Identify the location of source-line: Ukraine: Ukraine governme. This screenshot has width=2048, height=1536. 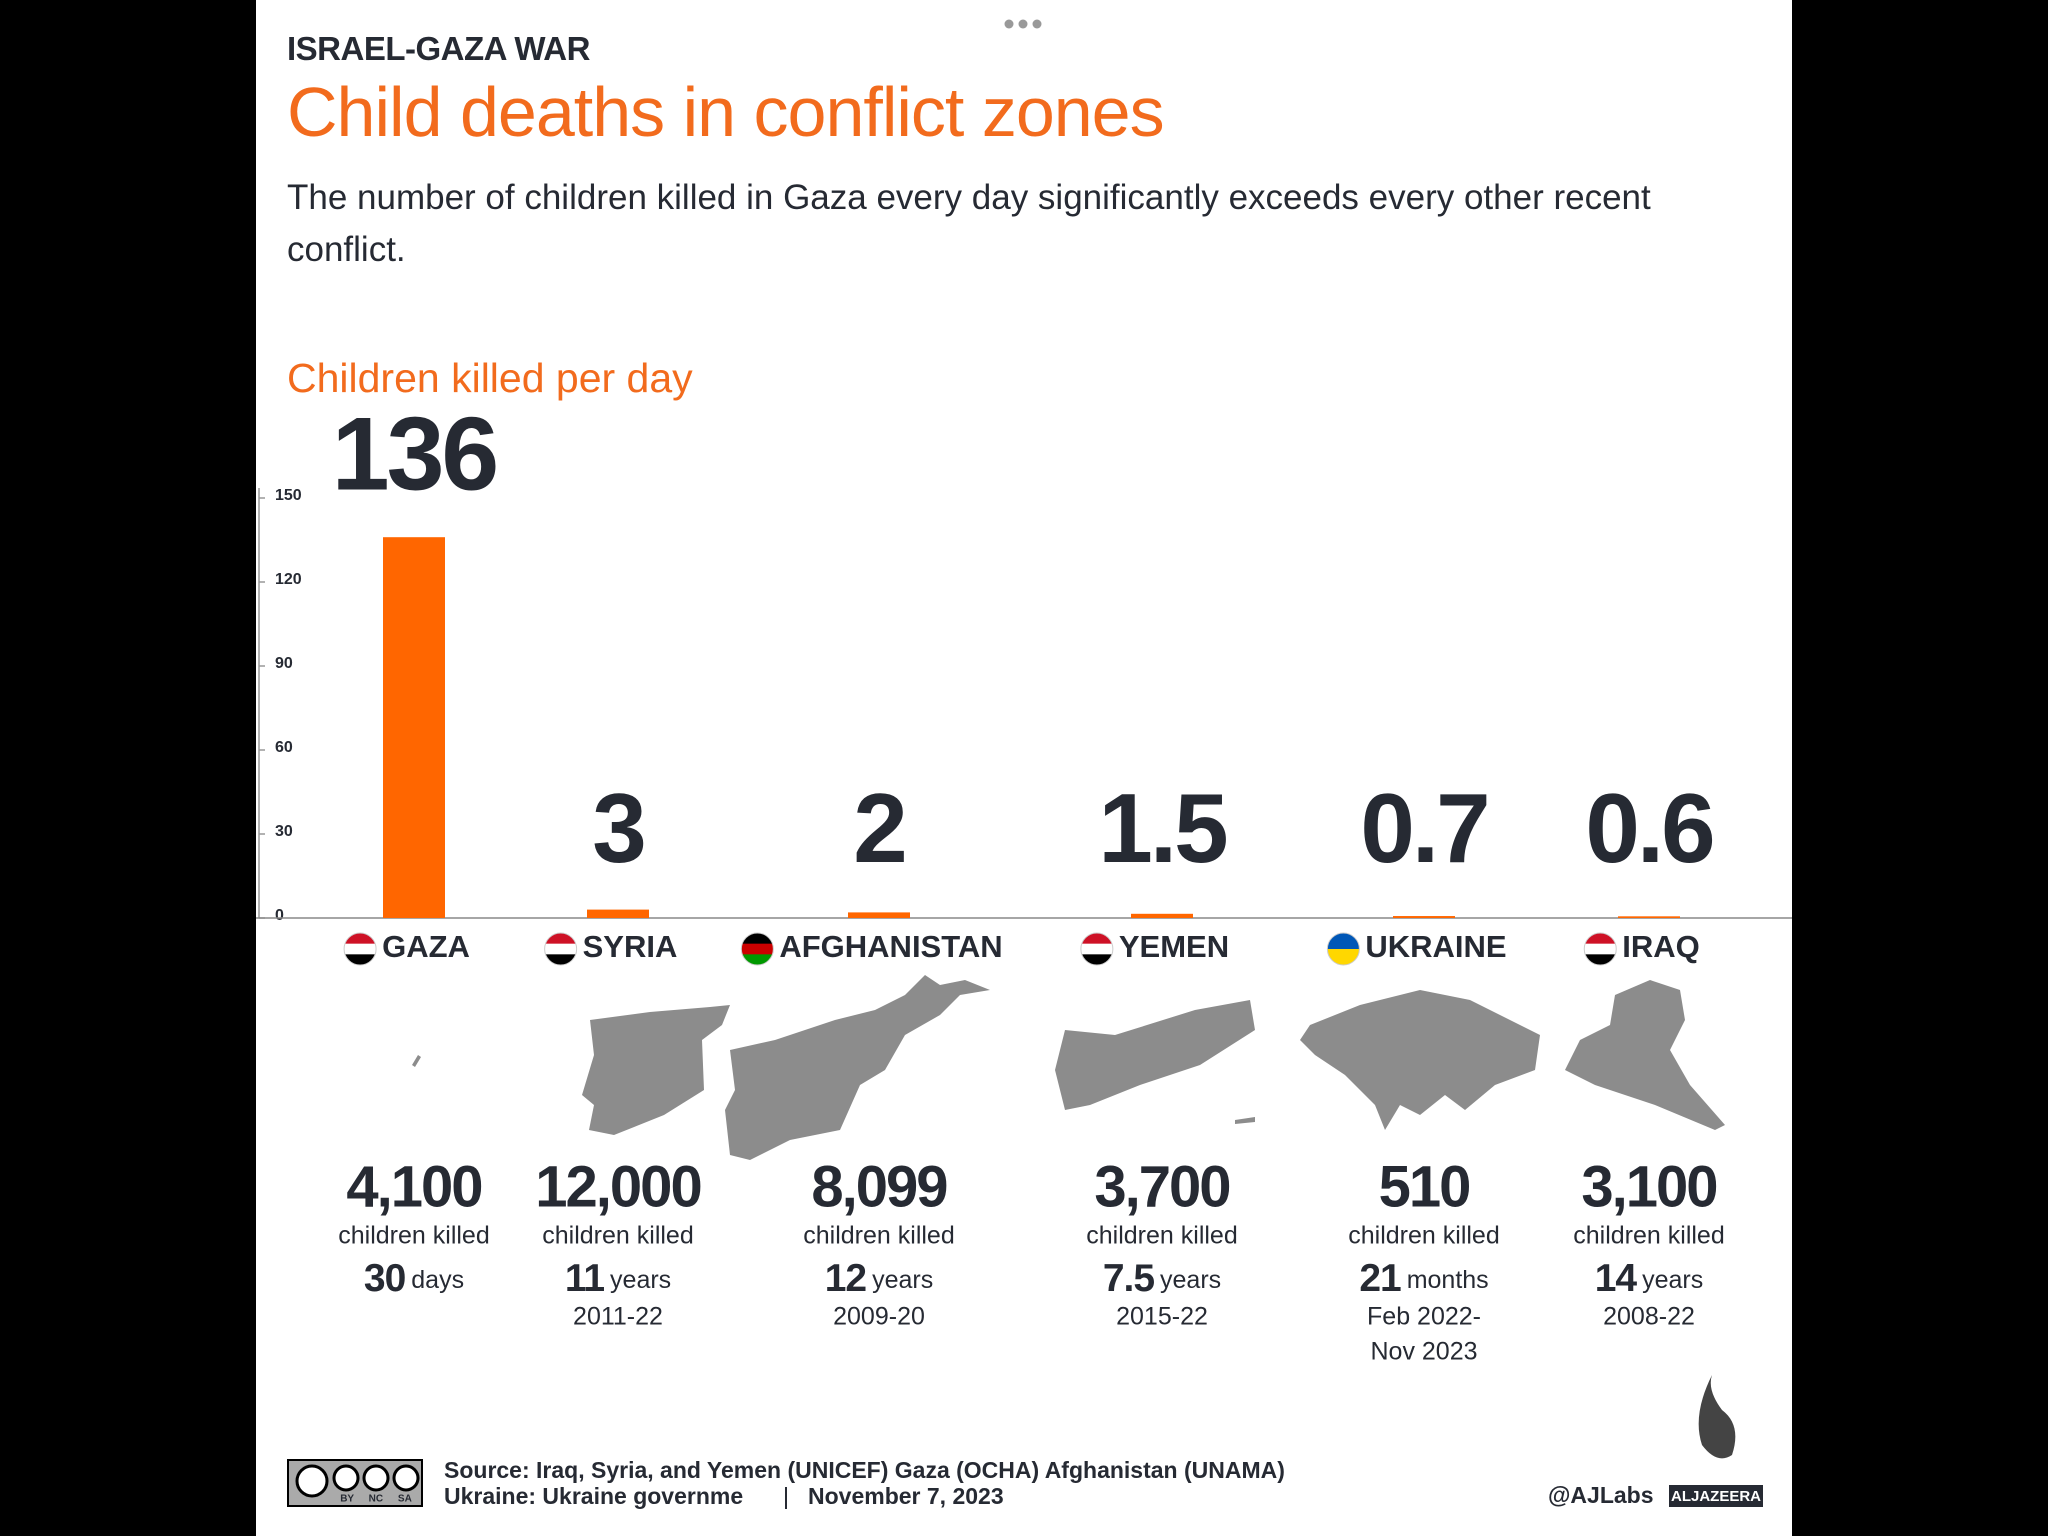
(593, 1496).